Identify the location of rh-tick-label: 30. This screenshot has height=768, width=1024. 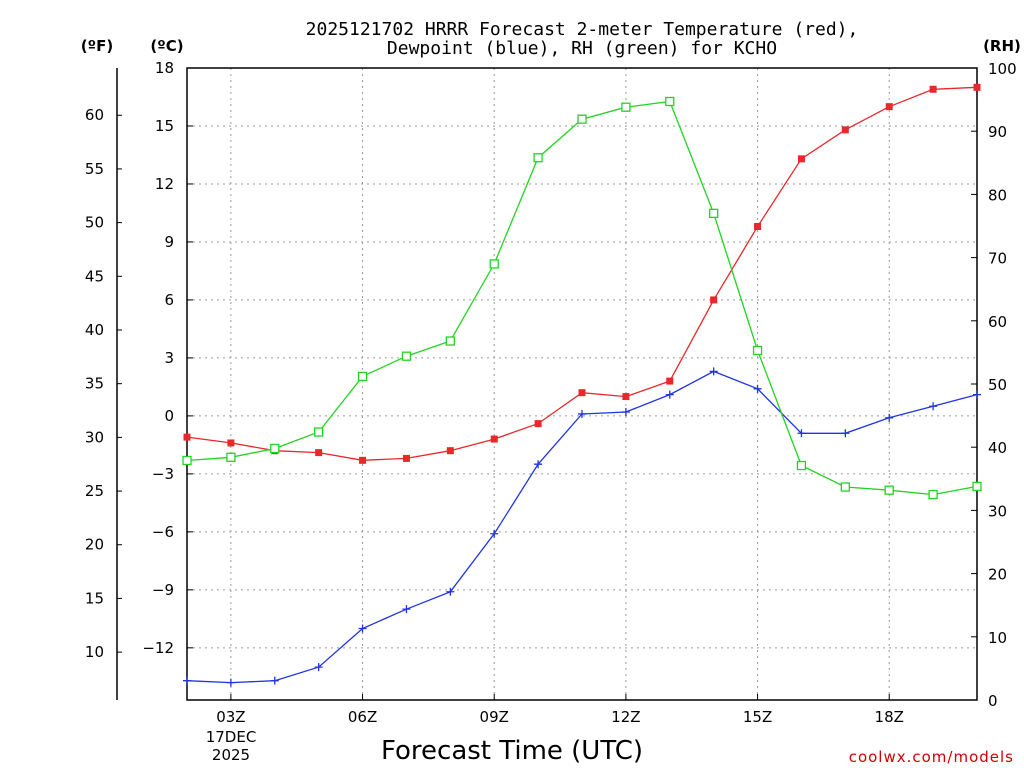
(997, 511).